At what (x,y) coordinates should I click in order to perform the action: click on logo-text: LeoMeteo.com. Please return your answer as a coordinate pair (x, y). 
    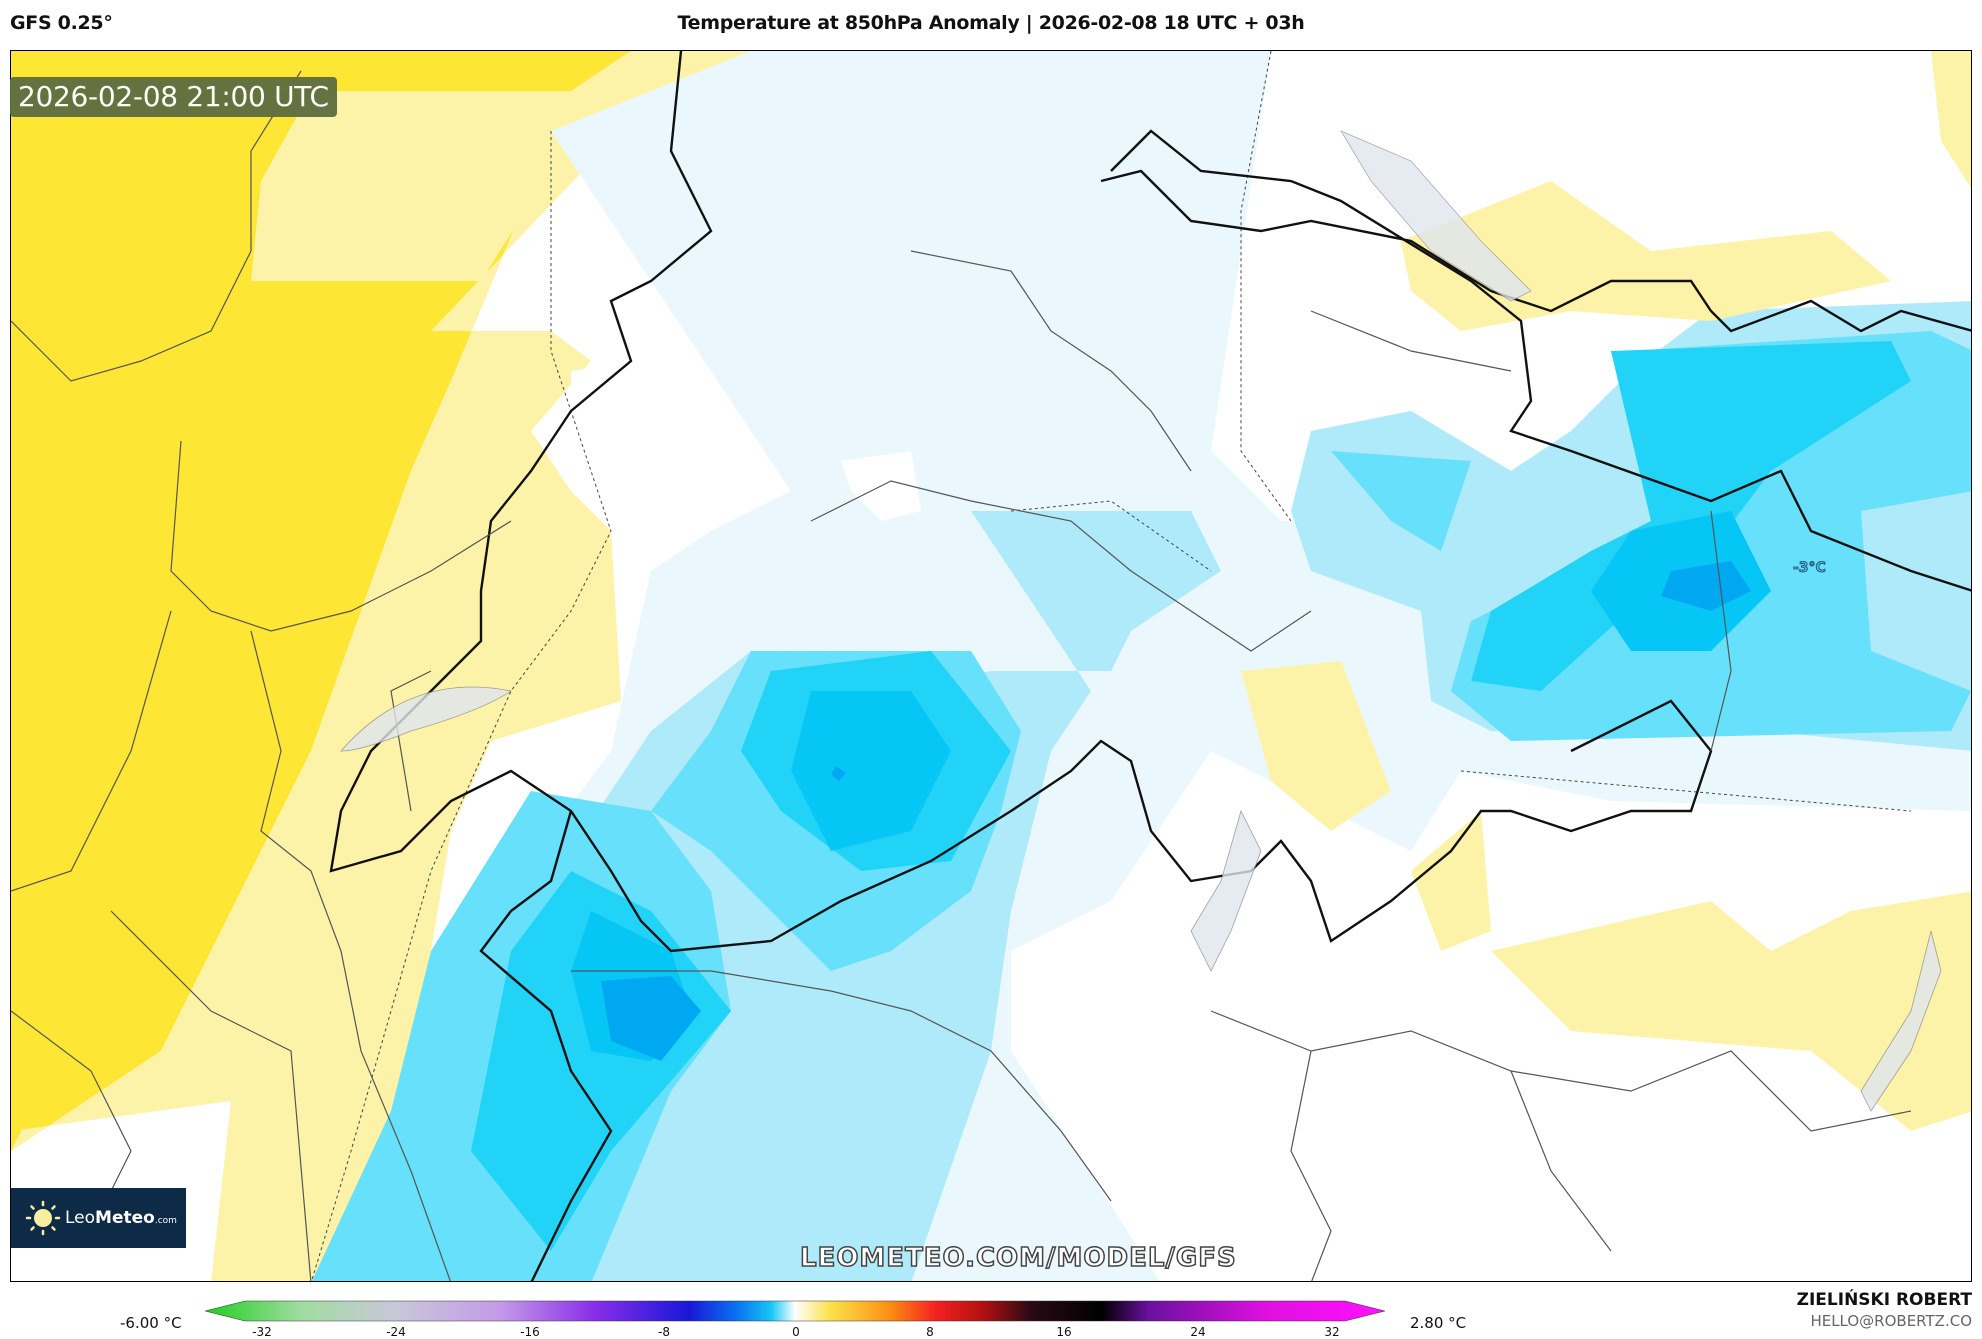
    Looking at the image, I should click on (121, 1218).